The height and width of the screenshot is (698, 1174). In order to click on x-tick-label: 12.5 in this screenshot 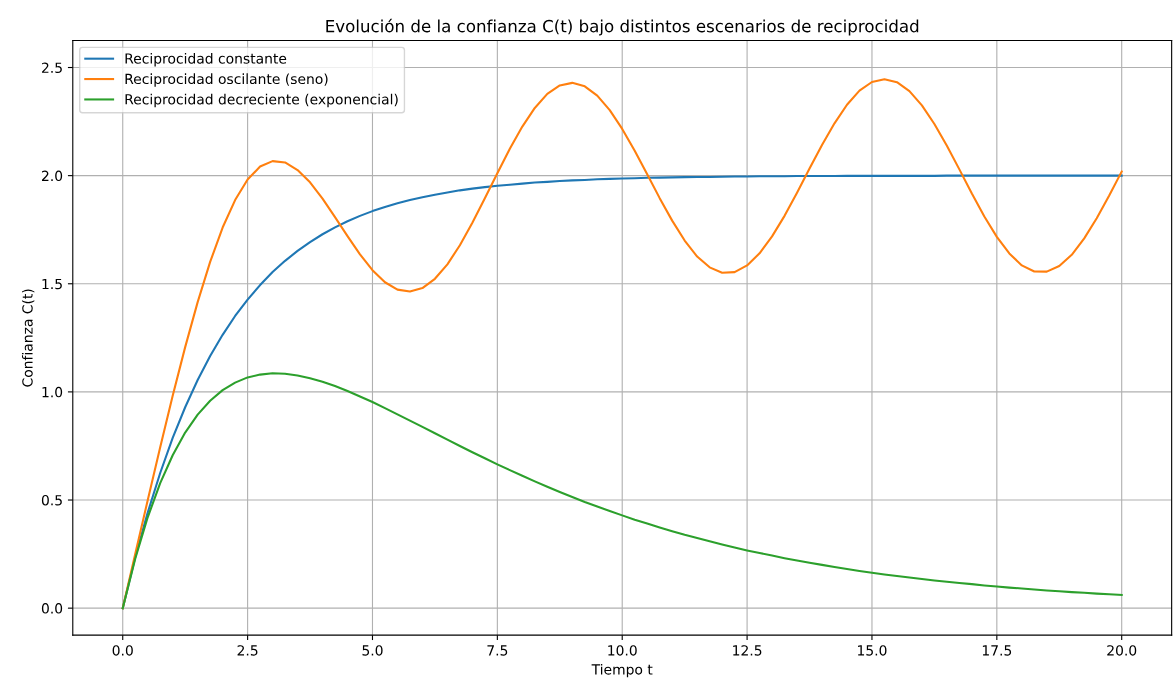, I will do `click(747, 650)`.